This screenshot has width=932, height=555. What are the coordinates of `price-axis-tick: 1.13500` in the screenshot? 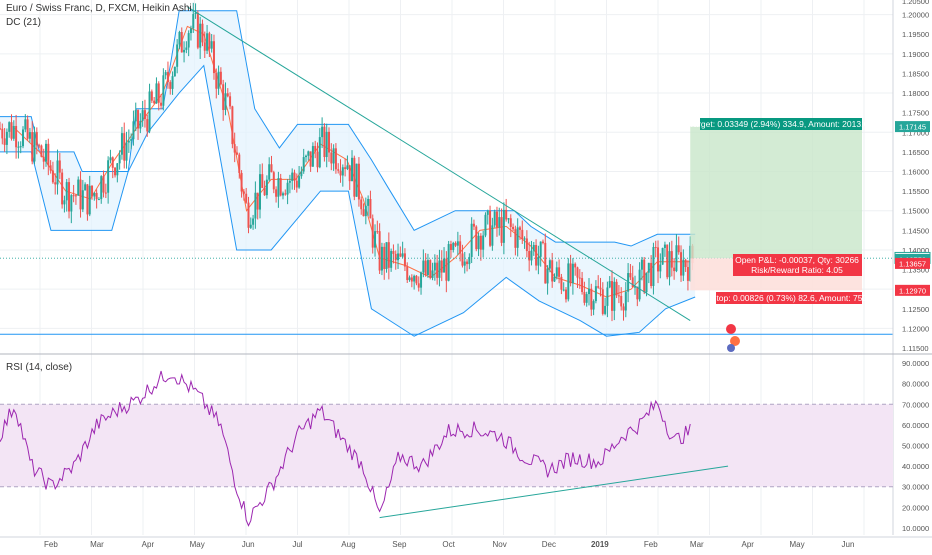 It's located at (915, 270).